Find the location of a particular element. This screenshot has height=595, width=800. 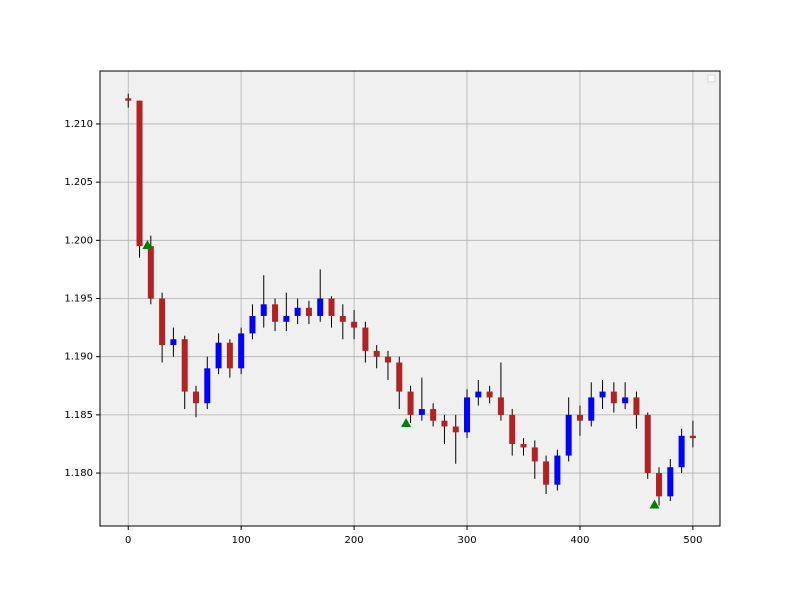

x-tick-label: 300 is located at coordinates (466, 540).